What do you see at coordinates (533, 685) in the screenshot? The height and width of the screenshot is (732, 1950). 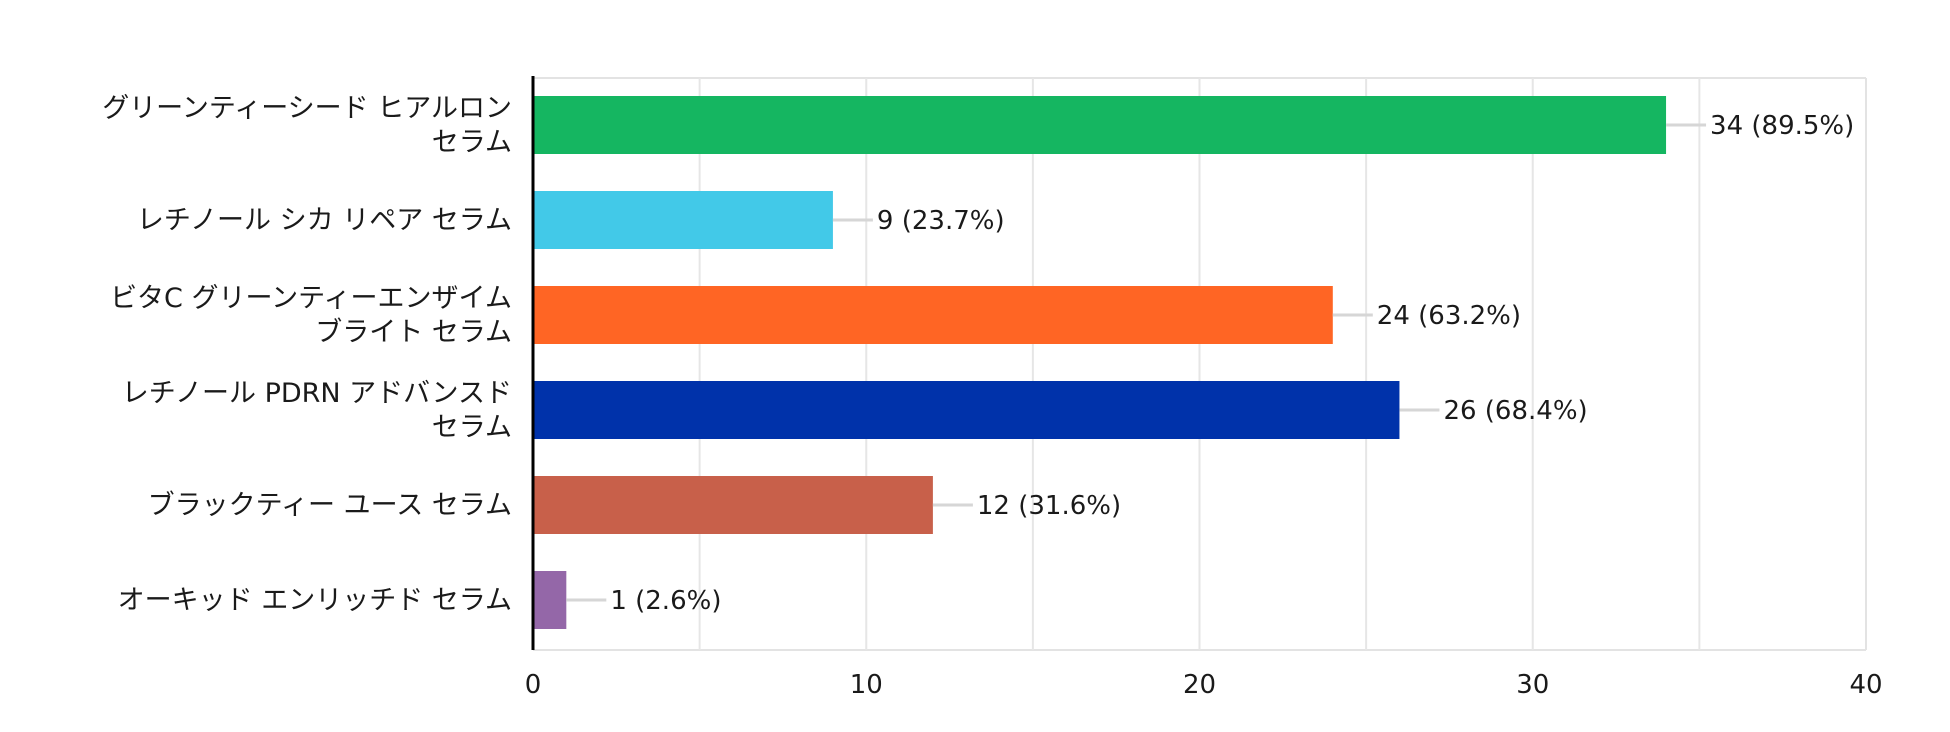 I see `x-tick-label: 0` at bounding box center [533, 685].